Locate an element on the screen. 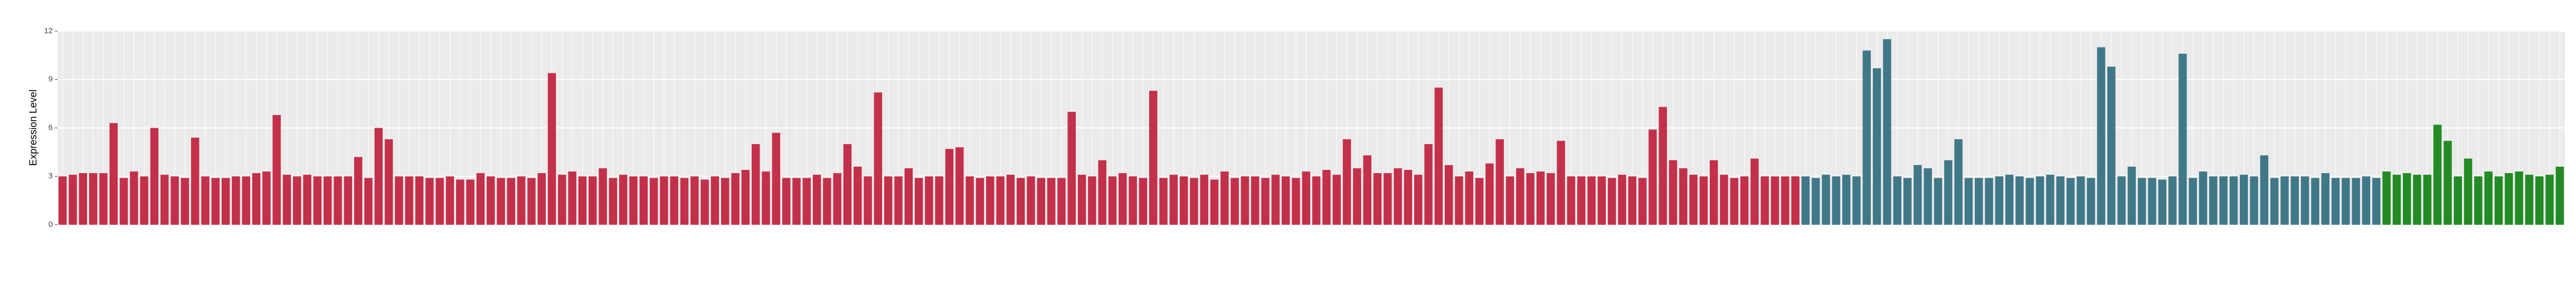 This screenshot has width=2576, height=306. y-tick-label: 9 is located at coordinates (51, 80).